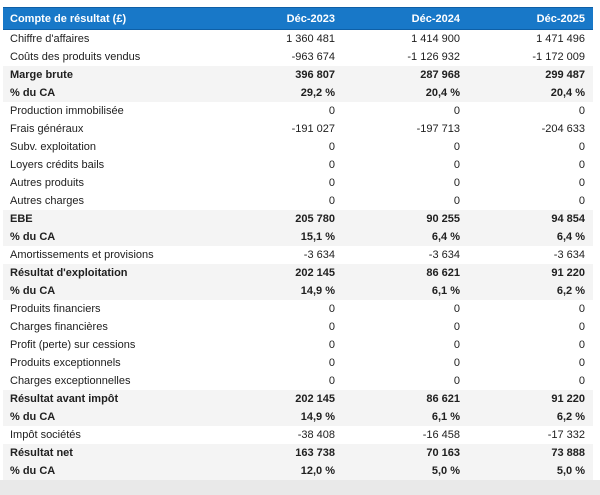 The image size is (600, 495). What do you see at coordinates (21, 219) in the screenshot?
I see `row-label: EBE` at bounding box center [21, 219].